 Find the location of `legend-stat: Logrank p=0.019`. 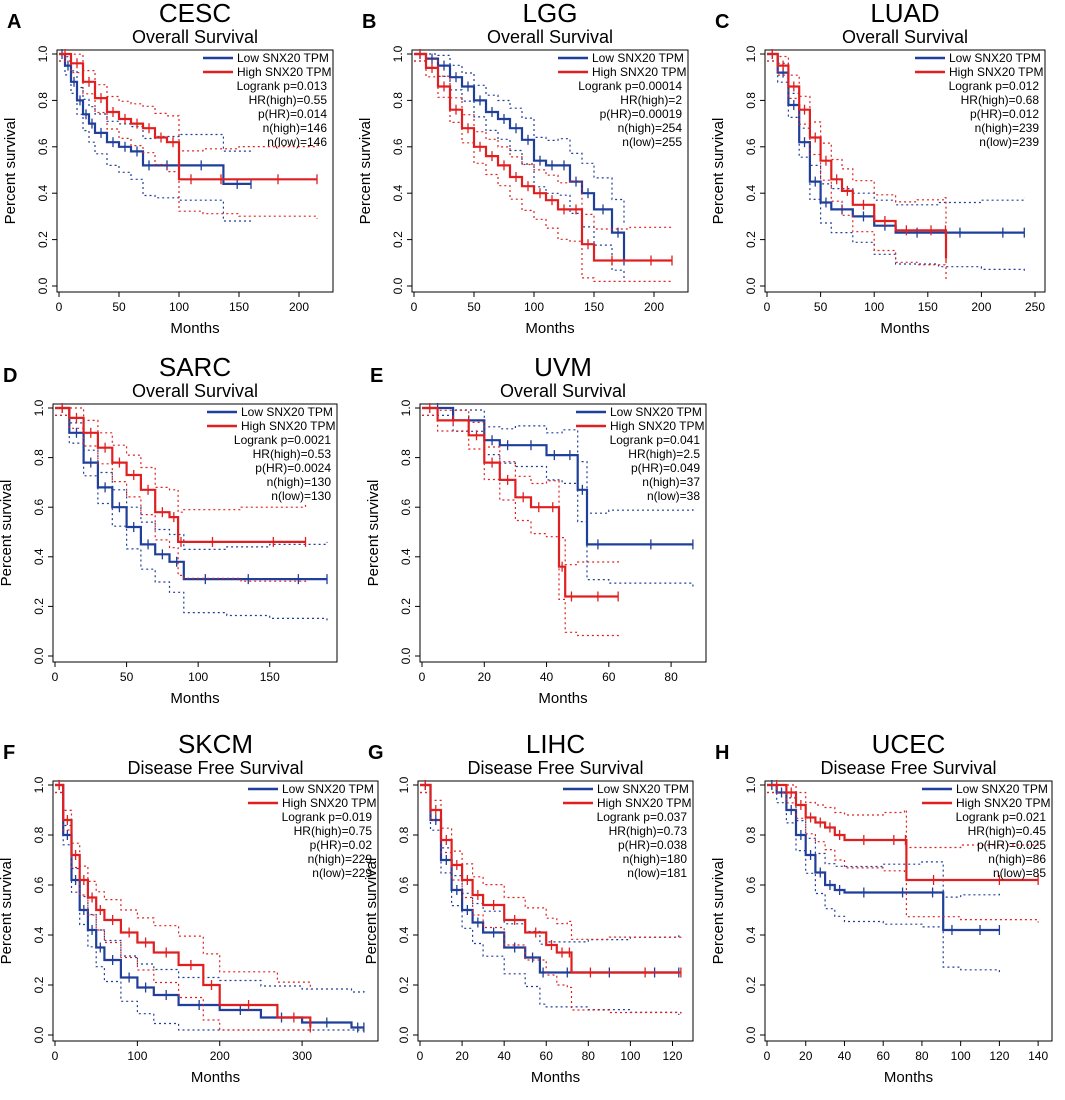

legend-stat: Logrank p=0.019 is located at coordinates (327, 817).